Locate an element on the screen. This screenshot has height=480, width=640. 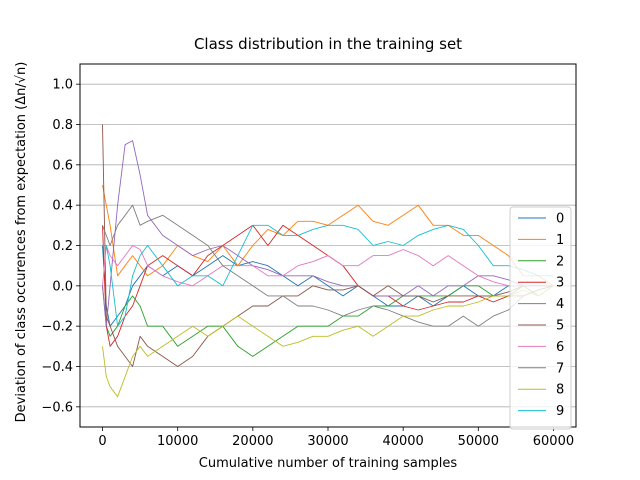
y-tick-label: −0.2 is located at coordinates (57, 327).